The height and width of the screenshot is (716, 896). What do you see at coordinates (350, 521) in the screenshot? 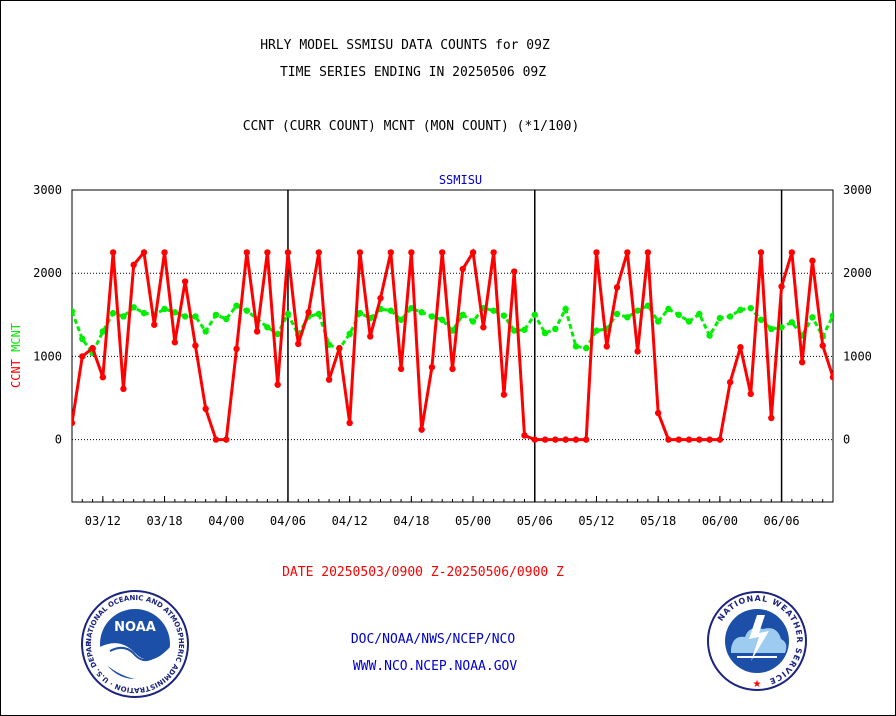
I see `x-tick-label: 04/12` at bounding box center [350, 521].